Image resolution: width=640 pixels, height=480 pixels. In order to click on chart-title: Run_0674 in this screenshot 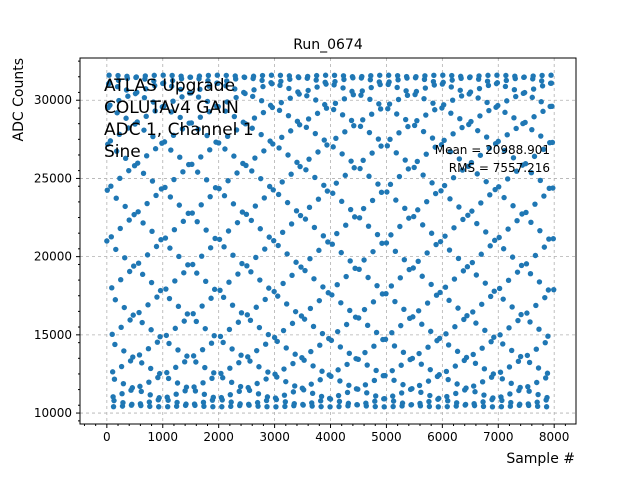, I will do `click(328, 45)`.